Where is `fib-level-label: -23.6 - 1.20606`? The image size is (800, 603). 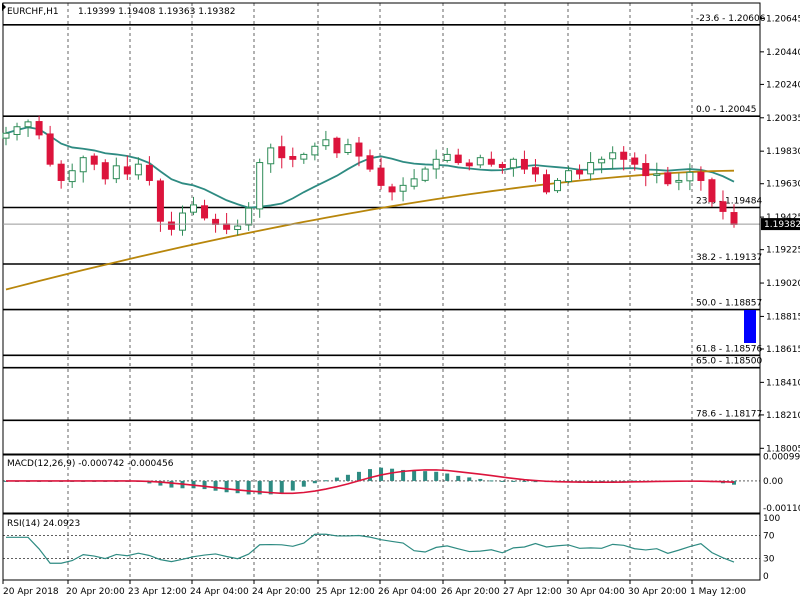 fib-level-label: -23.6 - 1.20606 is located at coordinates (731, 19).